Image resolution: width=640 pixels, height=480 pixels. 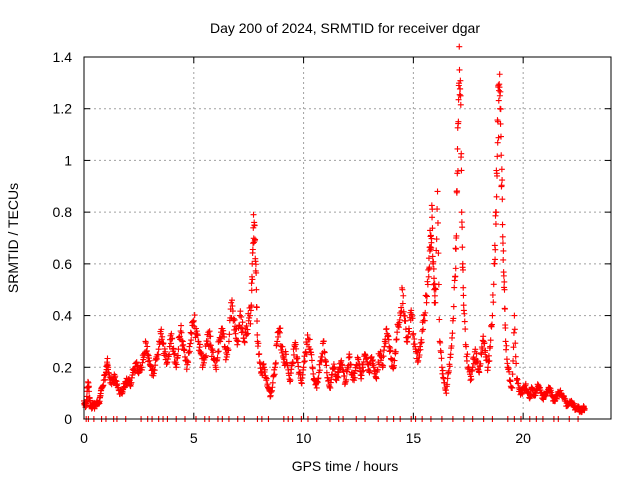 What do you see at coordinates (194, 438) in the screenshot?
I see `x-tick-label: 5` at bounding box center [194, 438].